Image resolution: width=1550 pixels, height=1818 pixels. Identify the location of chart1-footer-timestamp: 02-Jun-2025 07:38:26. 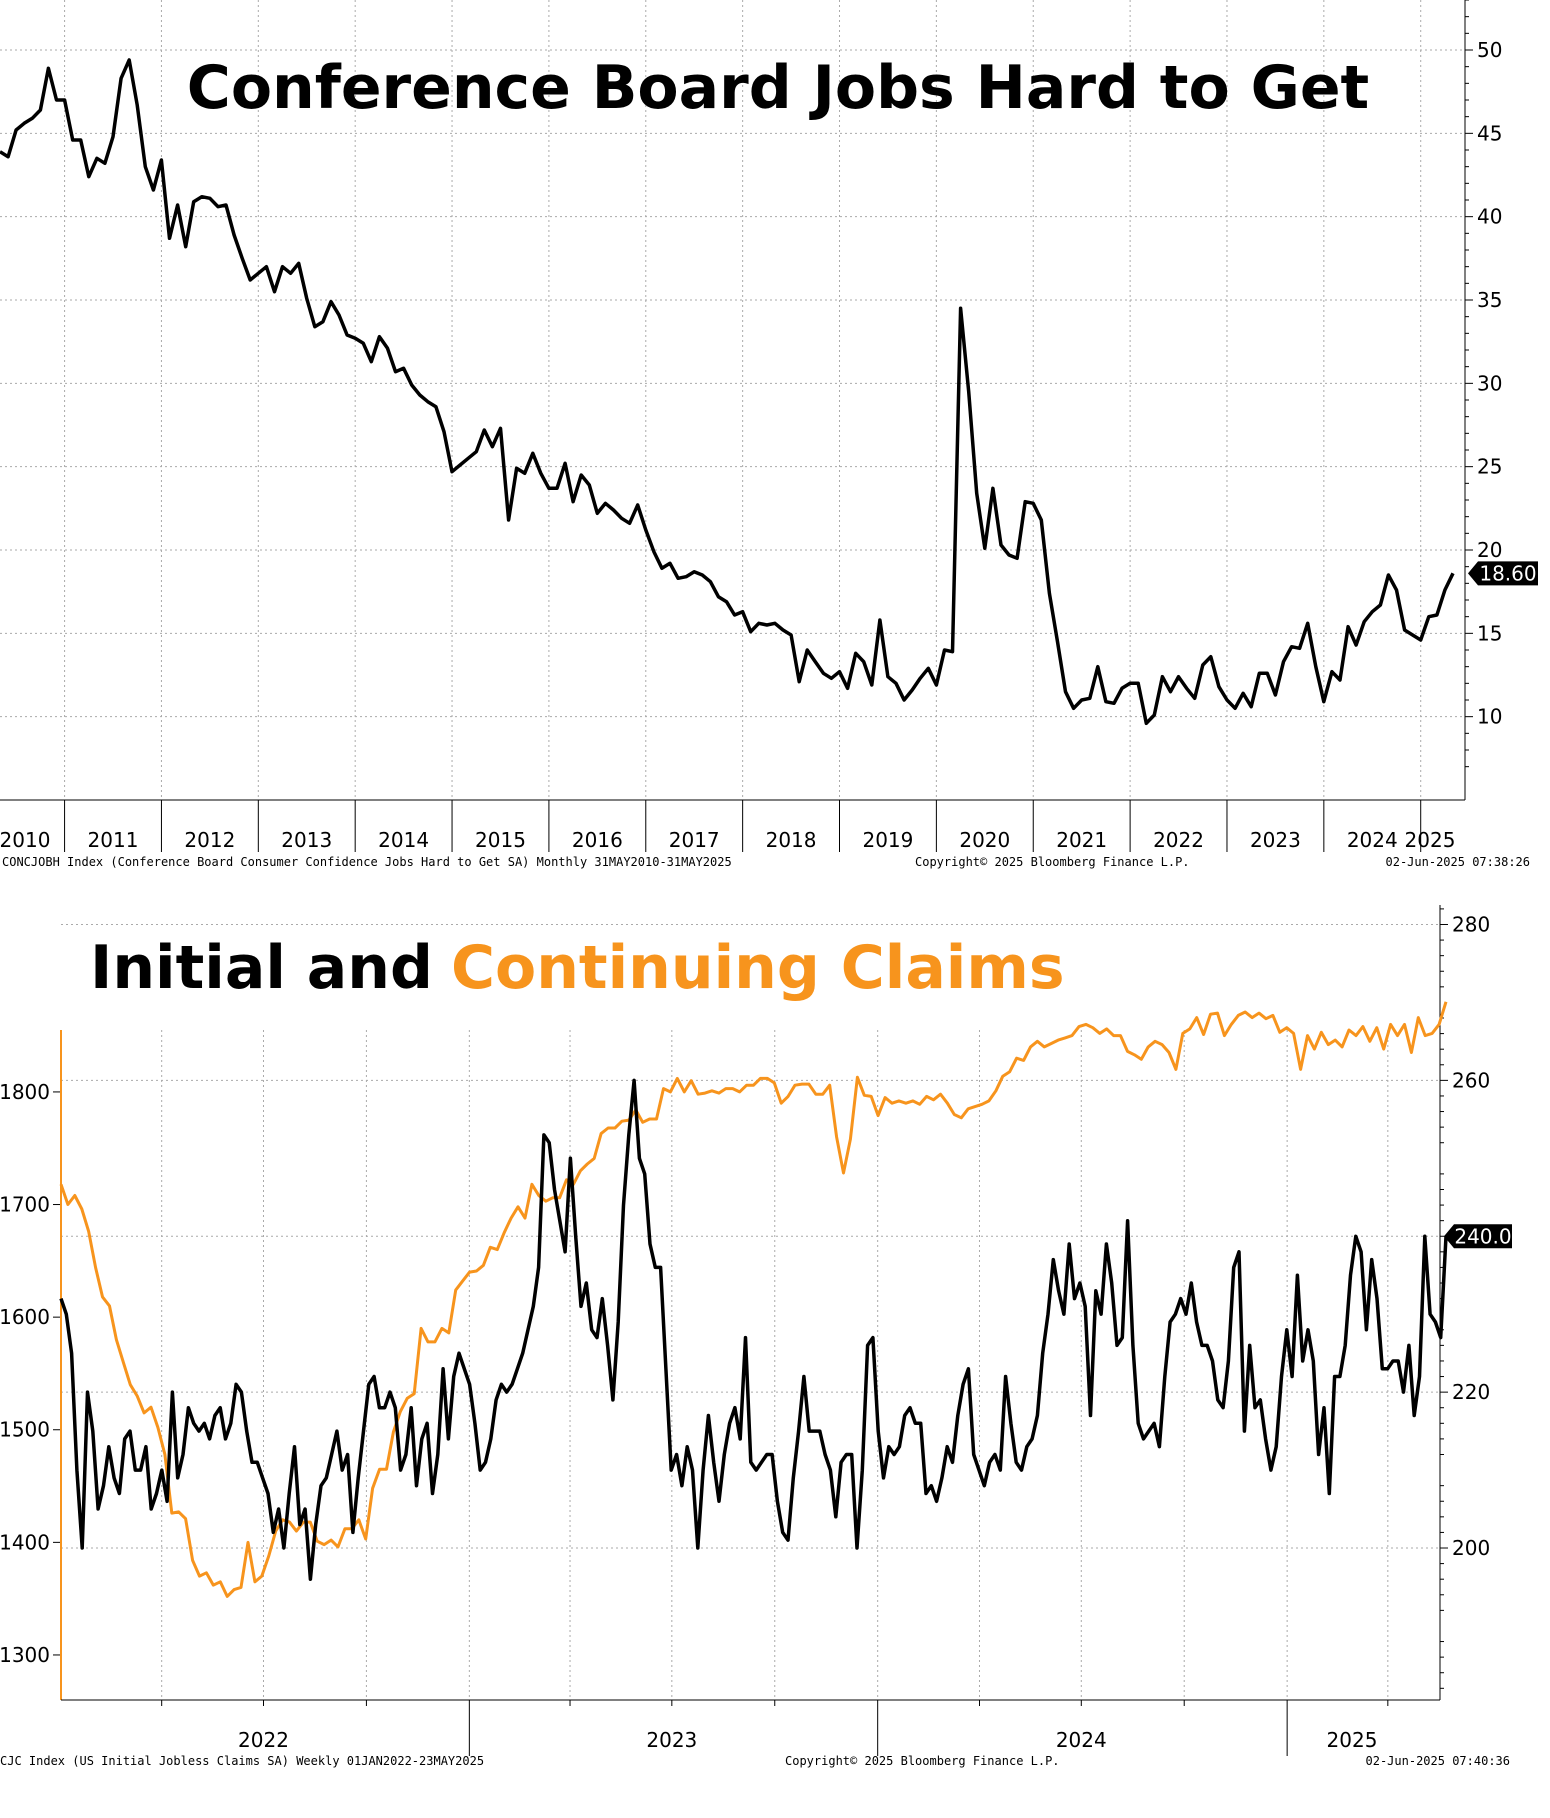
(1458, 862).